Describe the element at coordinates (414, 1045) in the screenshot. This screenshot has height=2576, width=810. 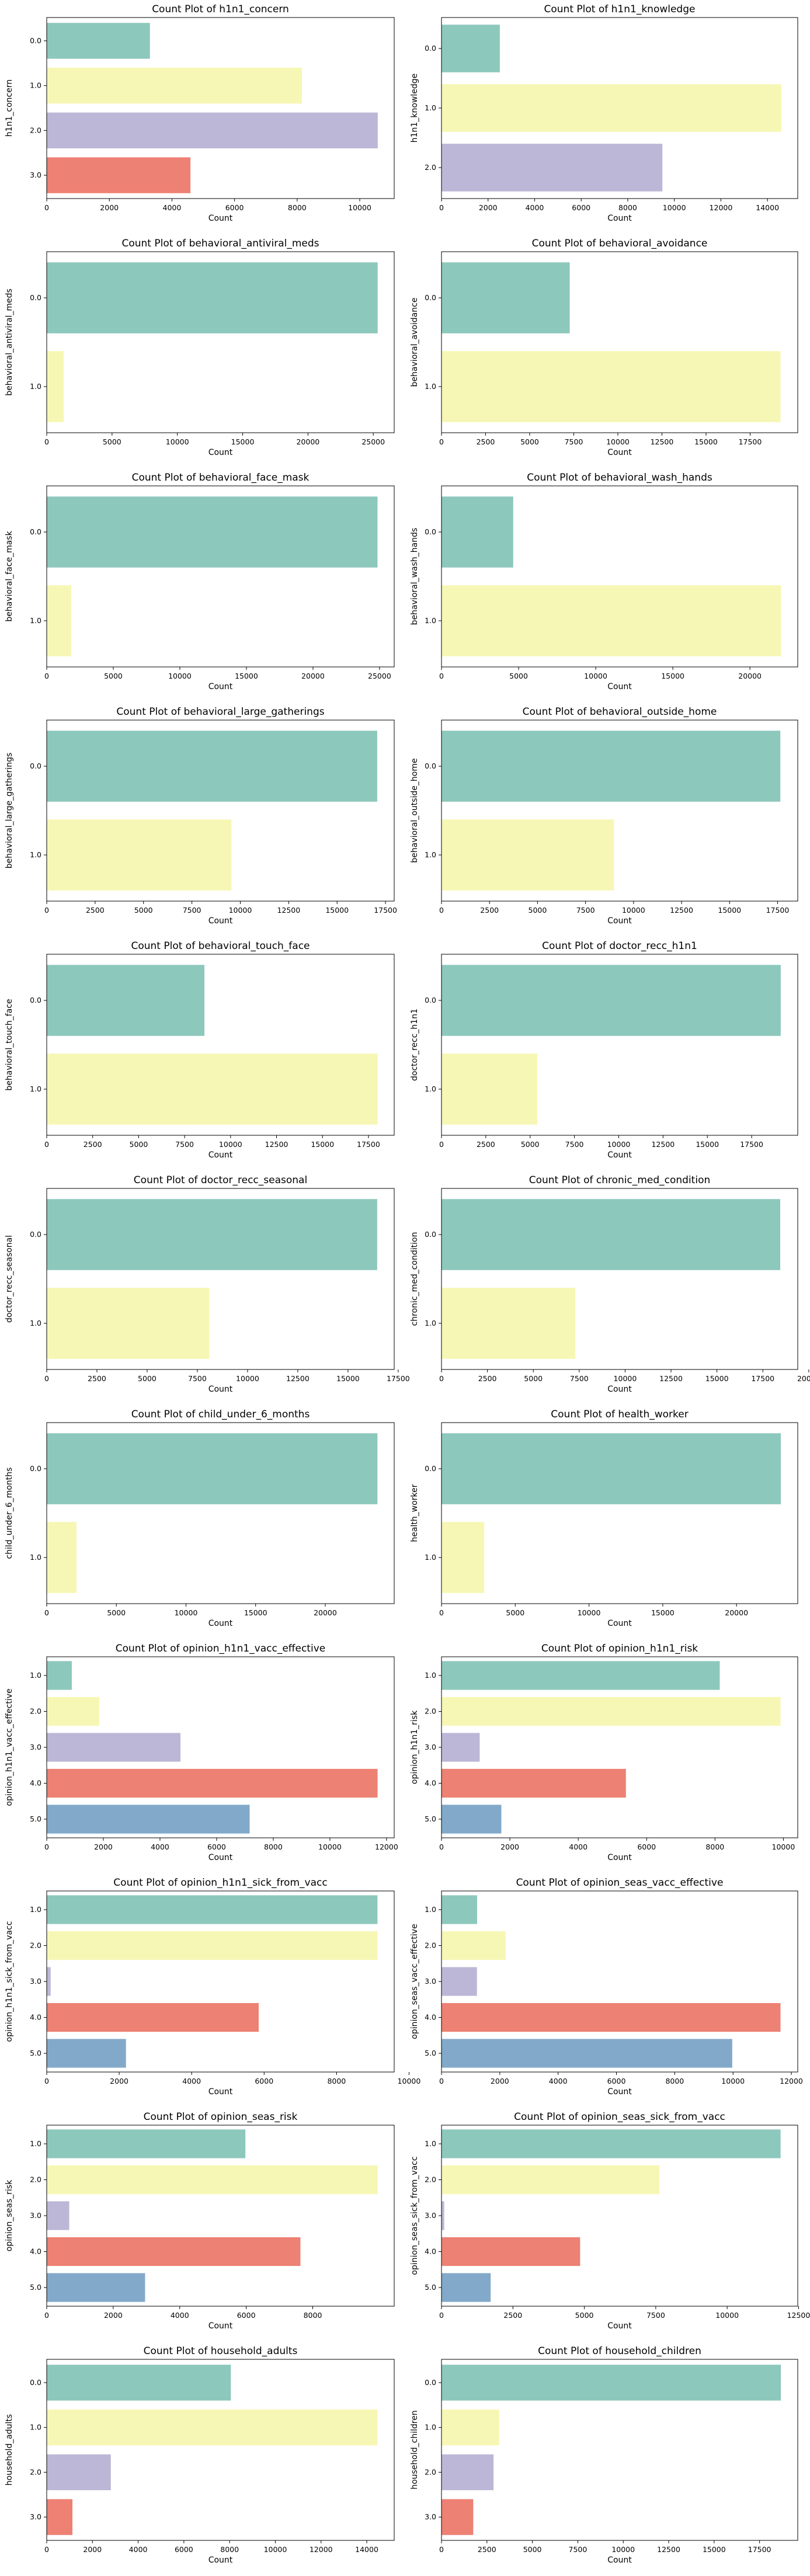
I see `y-axis-label: doctor_recc_h1n1` at that location.